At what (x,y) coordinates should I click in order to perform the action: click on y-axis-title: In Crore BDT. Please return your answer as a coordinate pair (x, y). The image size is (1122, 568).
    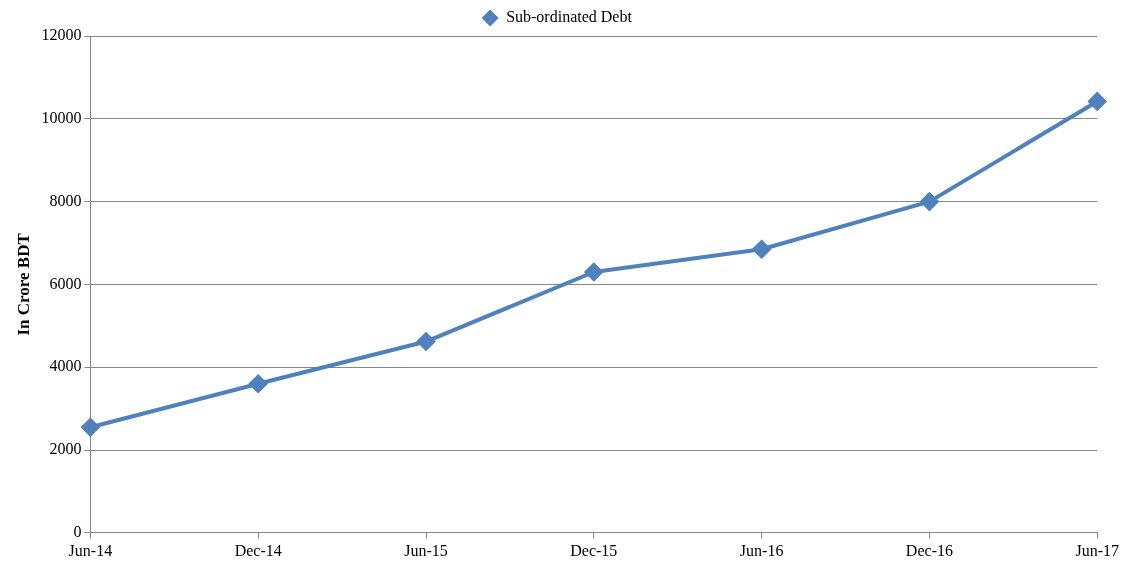
    Looking at the image, I should click on (23, 284).